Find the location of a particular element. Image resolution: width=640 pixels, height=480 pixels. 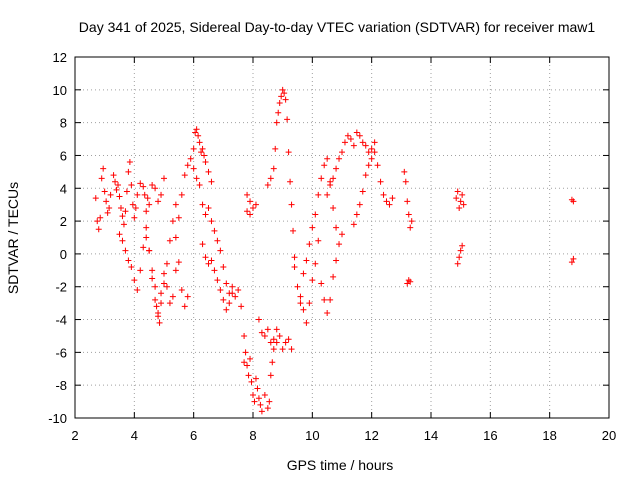

x-tick-label: 10 is located at coordinates (312, 435).